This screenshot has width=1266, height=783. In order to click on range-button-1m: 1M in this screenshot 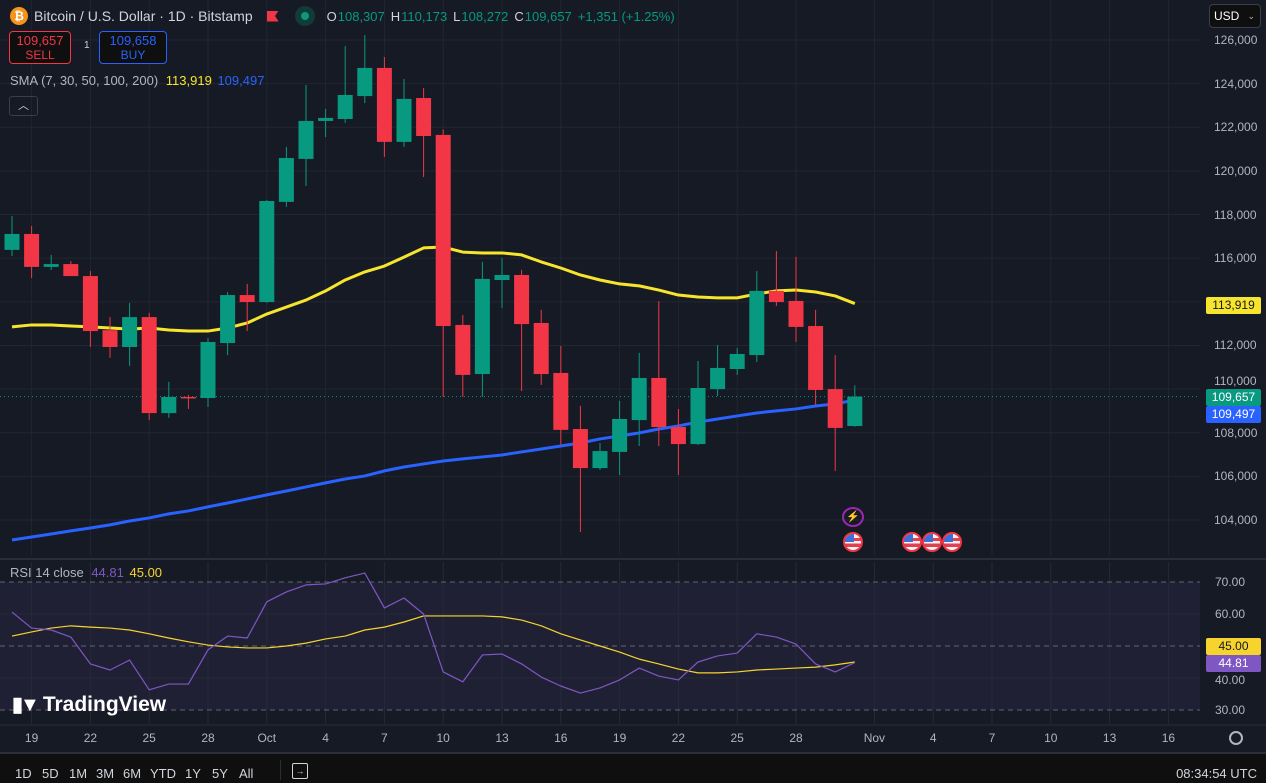, I will do `click(78, 773)`.